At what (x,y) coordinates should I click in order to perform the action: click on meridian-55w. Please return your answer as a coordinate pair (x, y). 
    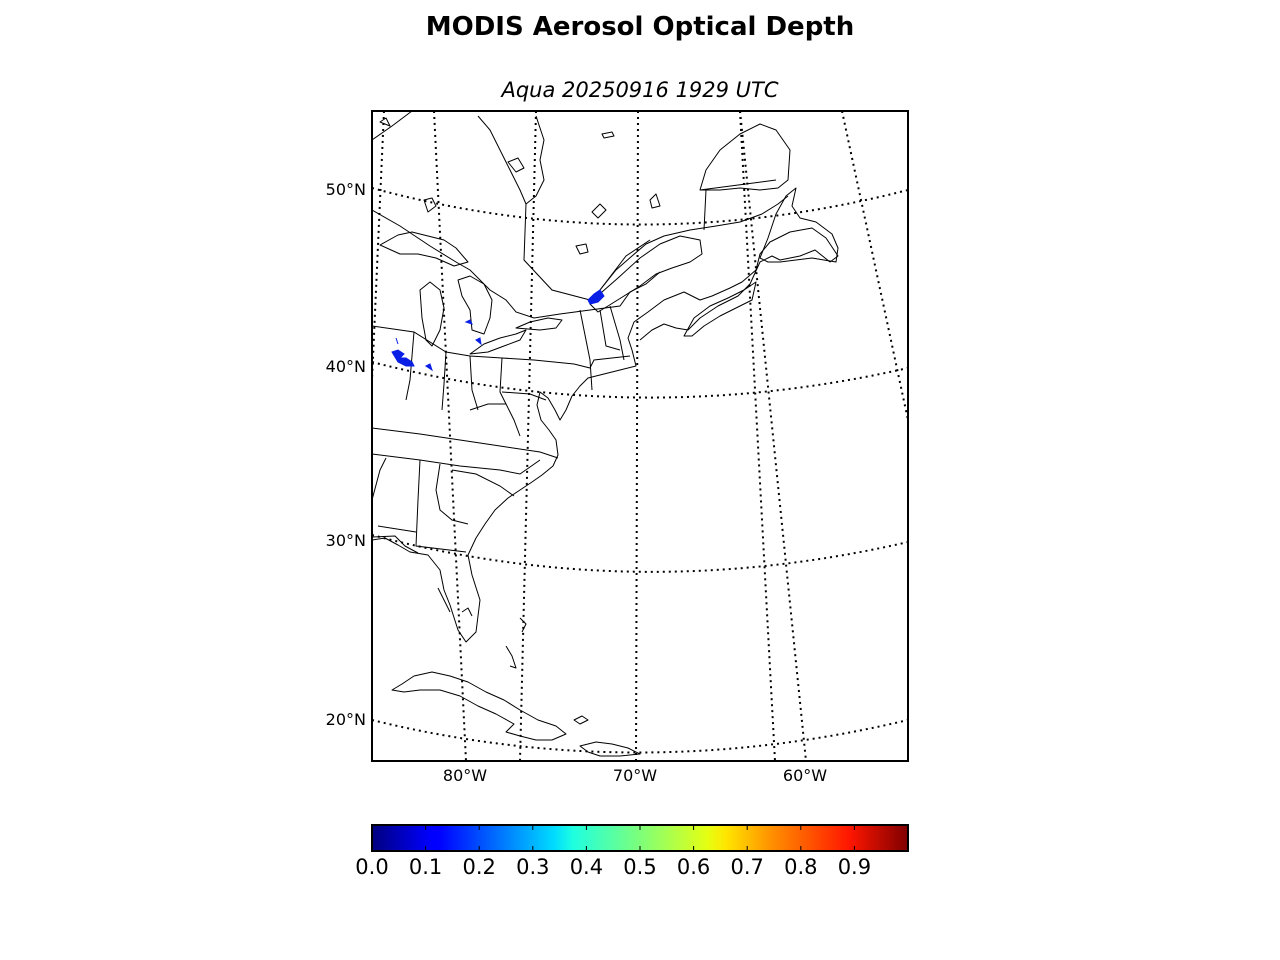
    Looking at the image, I should click on (874, 266).